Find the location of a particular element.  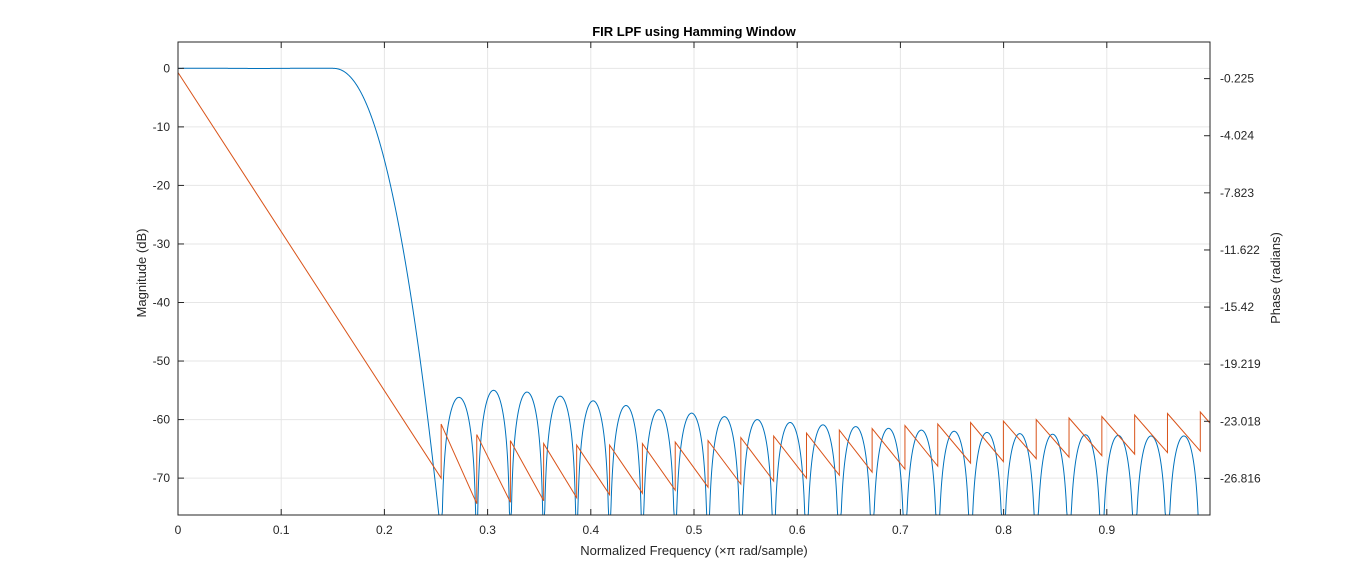

x-tick-label: 0.8 is located at coordinates (1003, 530).